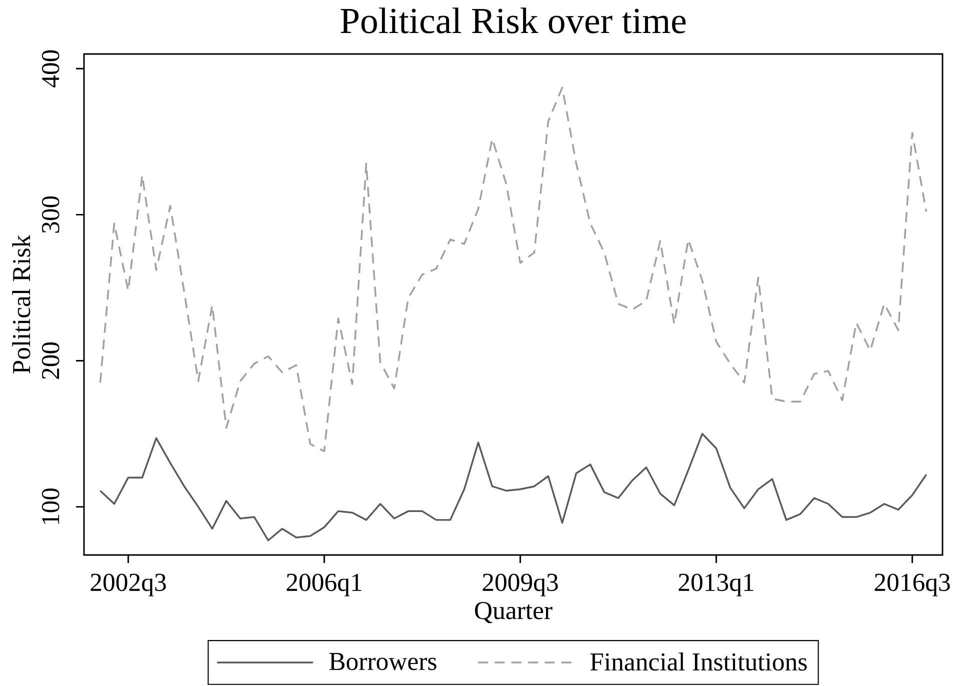 The image size is (953, 686). Describe the element at coordinates (698, 661) in the screenshot. I see `legend-label: Financial Institutions` at that location.